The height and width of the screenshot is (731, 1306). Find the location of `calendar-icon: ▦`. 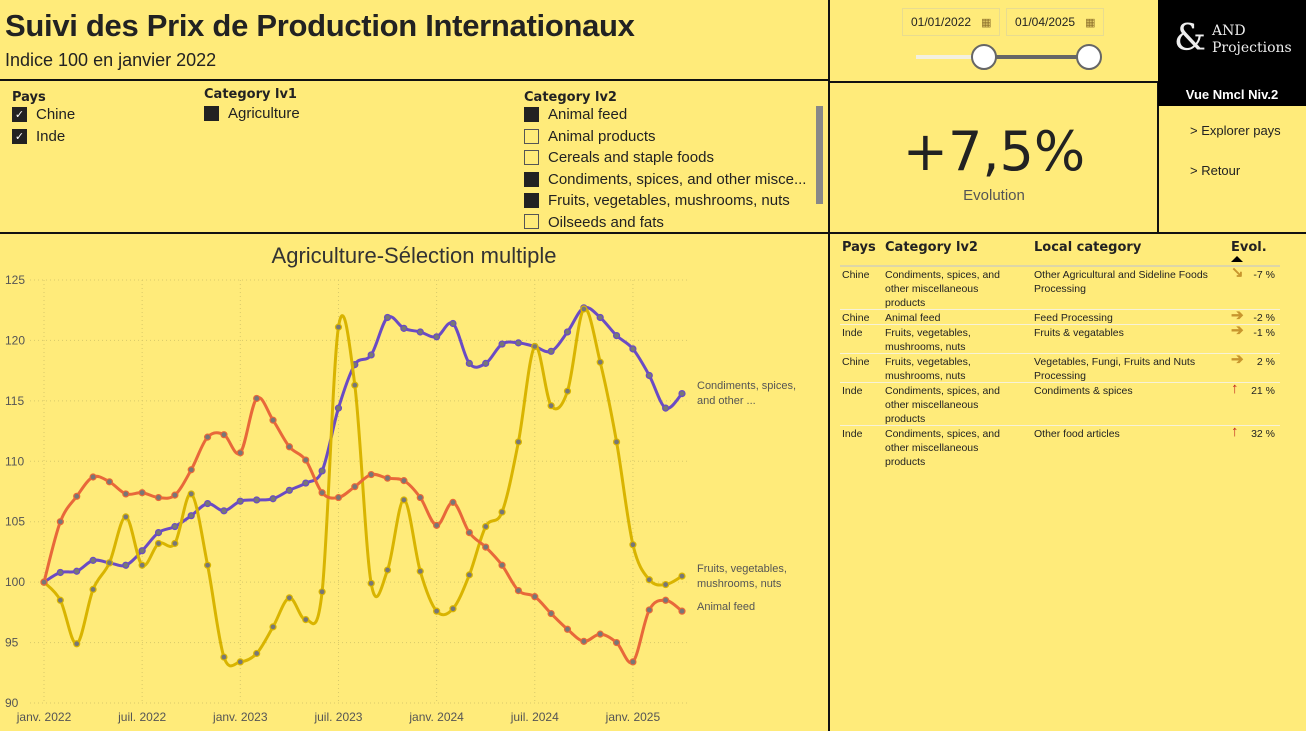

calendar-icon: ▦ is located at coordinates (986, 22).